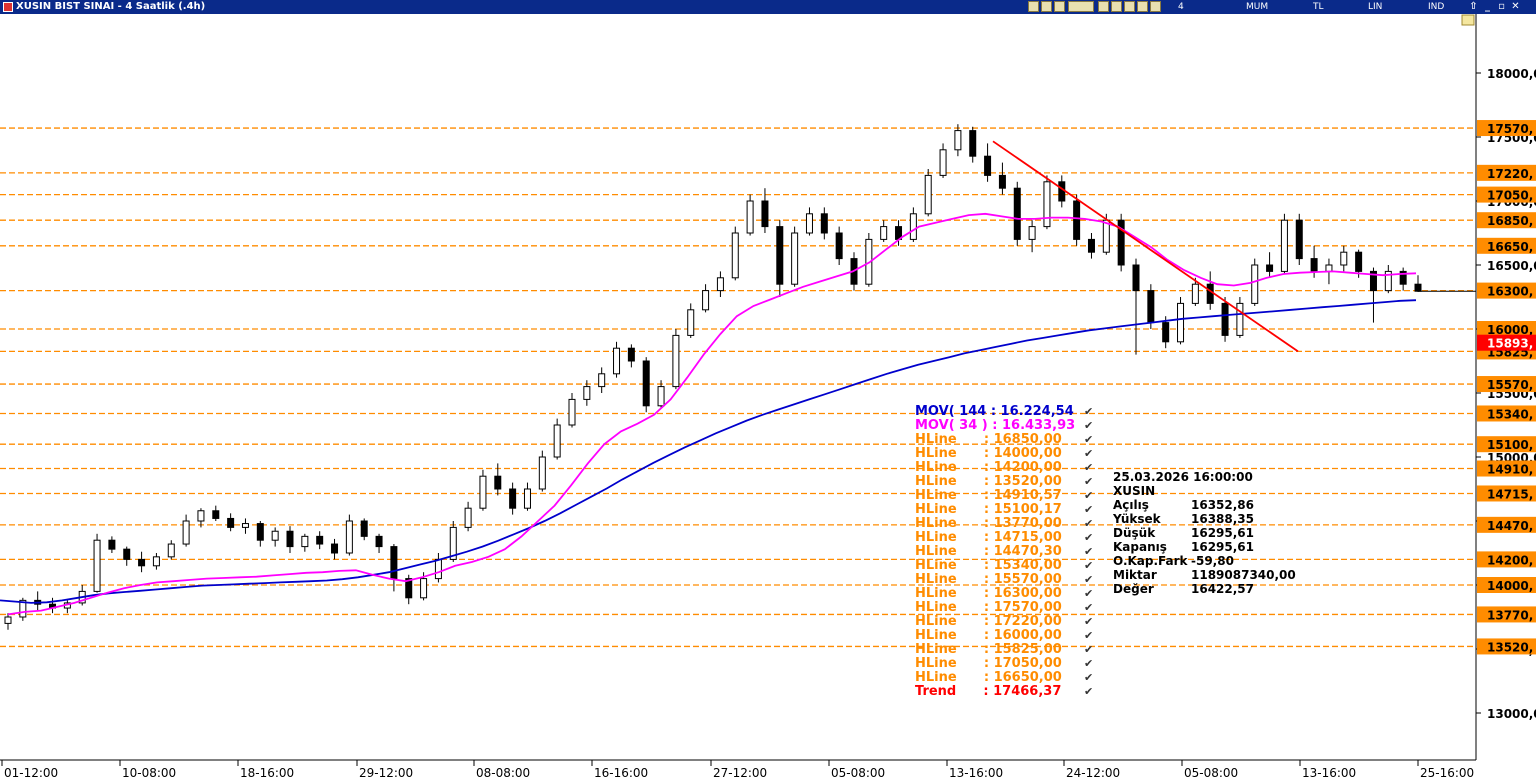  What do you see at coordinates (1081, 6) in the screenshot?
I see `indicator-tool-icon` at bounding box center [1081, 6].